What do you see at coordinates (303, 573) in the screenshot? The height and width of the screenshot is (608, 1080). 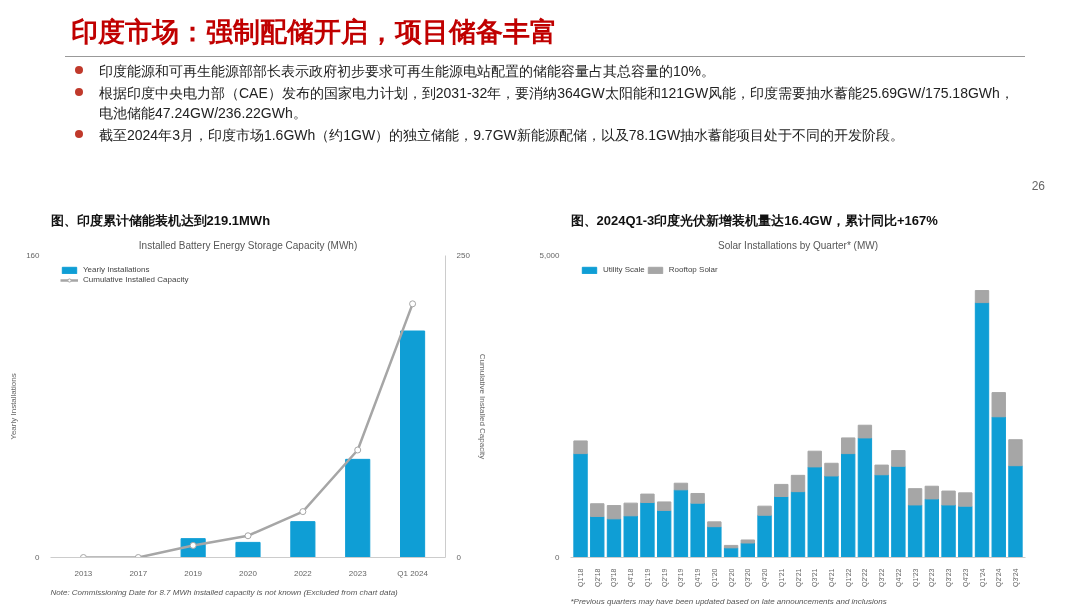 I see `x-tick-label: 2022` at bounding box center [303, 573].